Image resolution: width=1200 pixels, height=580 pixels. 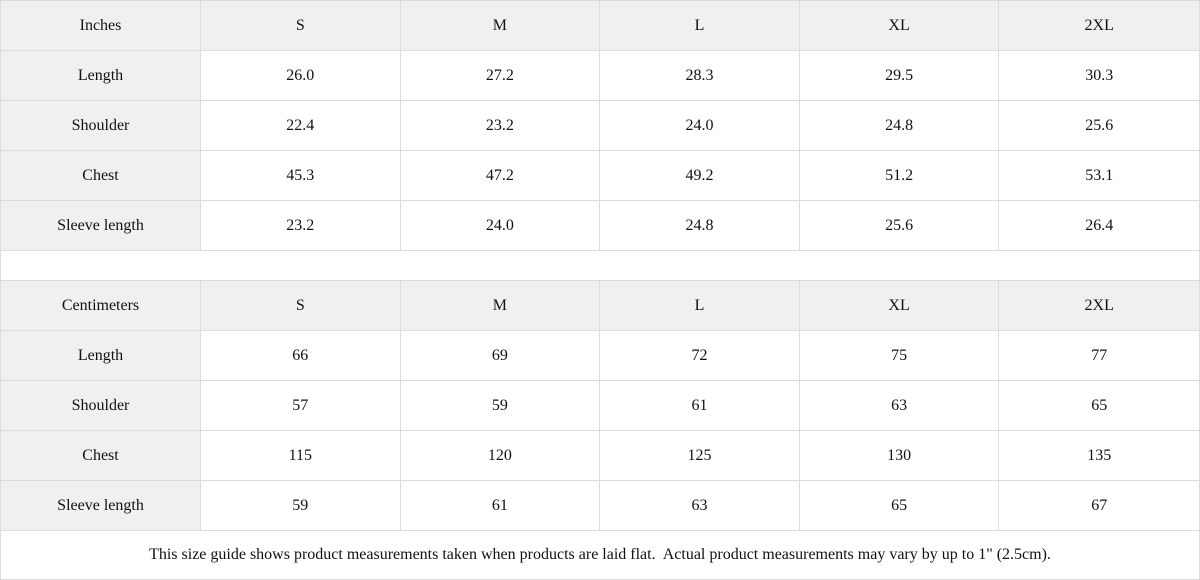 What do you see at coordinates (1099, 176) in the screenshot?
I see `value-cell: 53.1` at bounding box center [1099, 176].